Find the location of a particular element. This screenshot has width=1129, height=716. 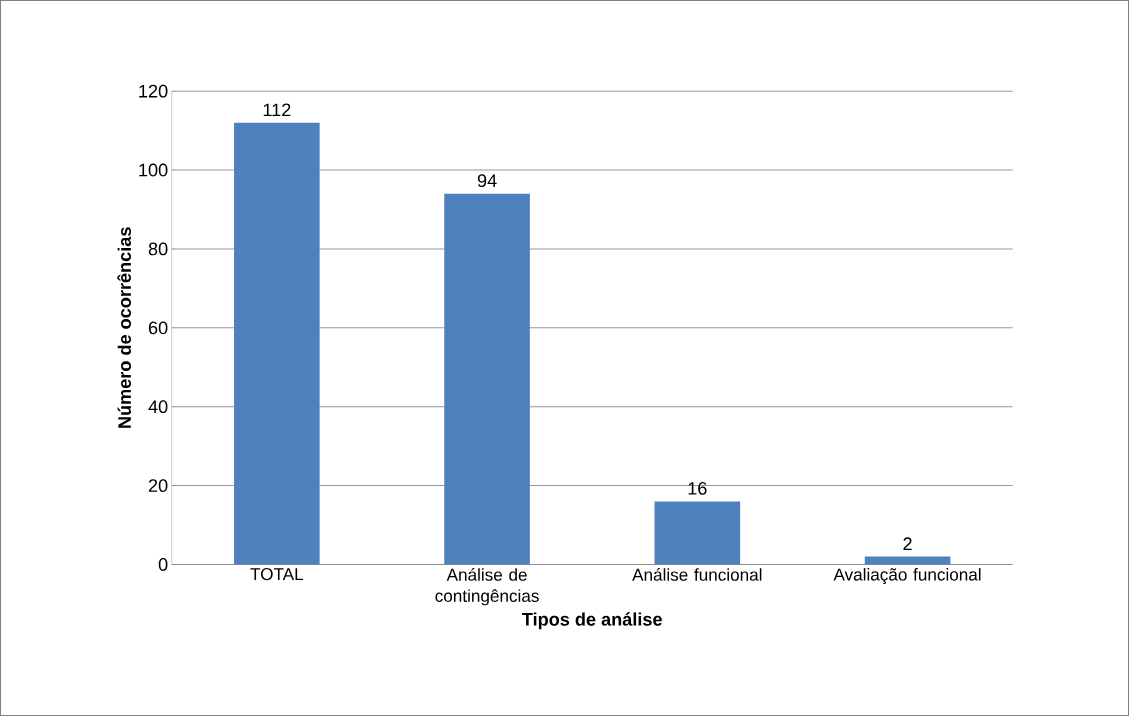

data-label: 16 is located at coordinates (697, 488).